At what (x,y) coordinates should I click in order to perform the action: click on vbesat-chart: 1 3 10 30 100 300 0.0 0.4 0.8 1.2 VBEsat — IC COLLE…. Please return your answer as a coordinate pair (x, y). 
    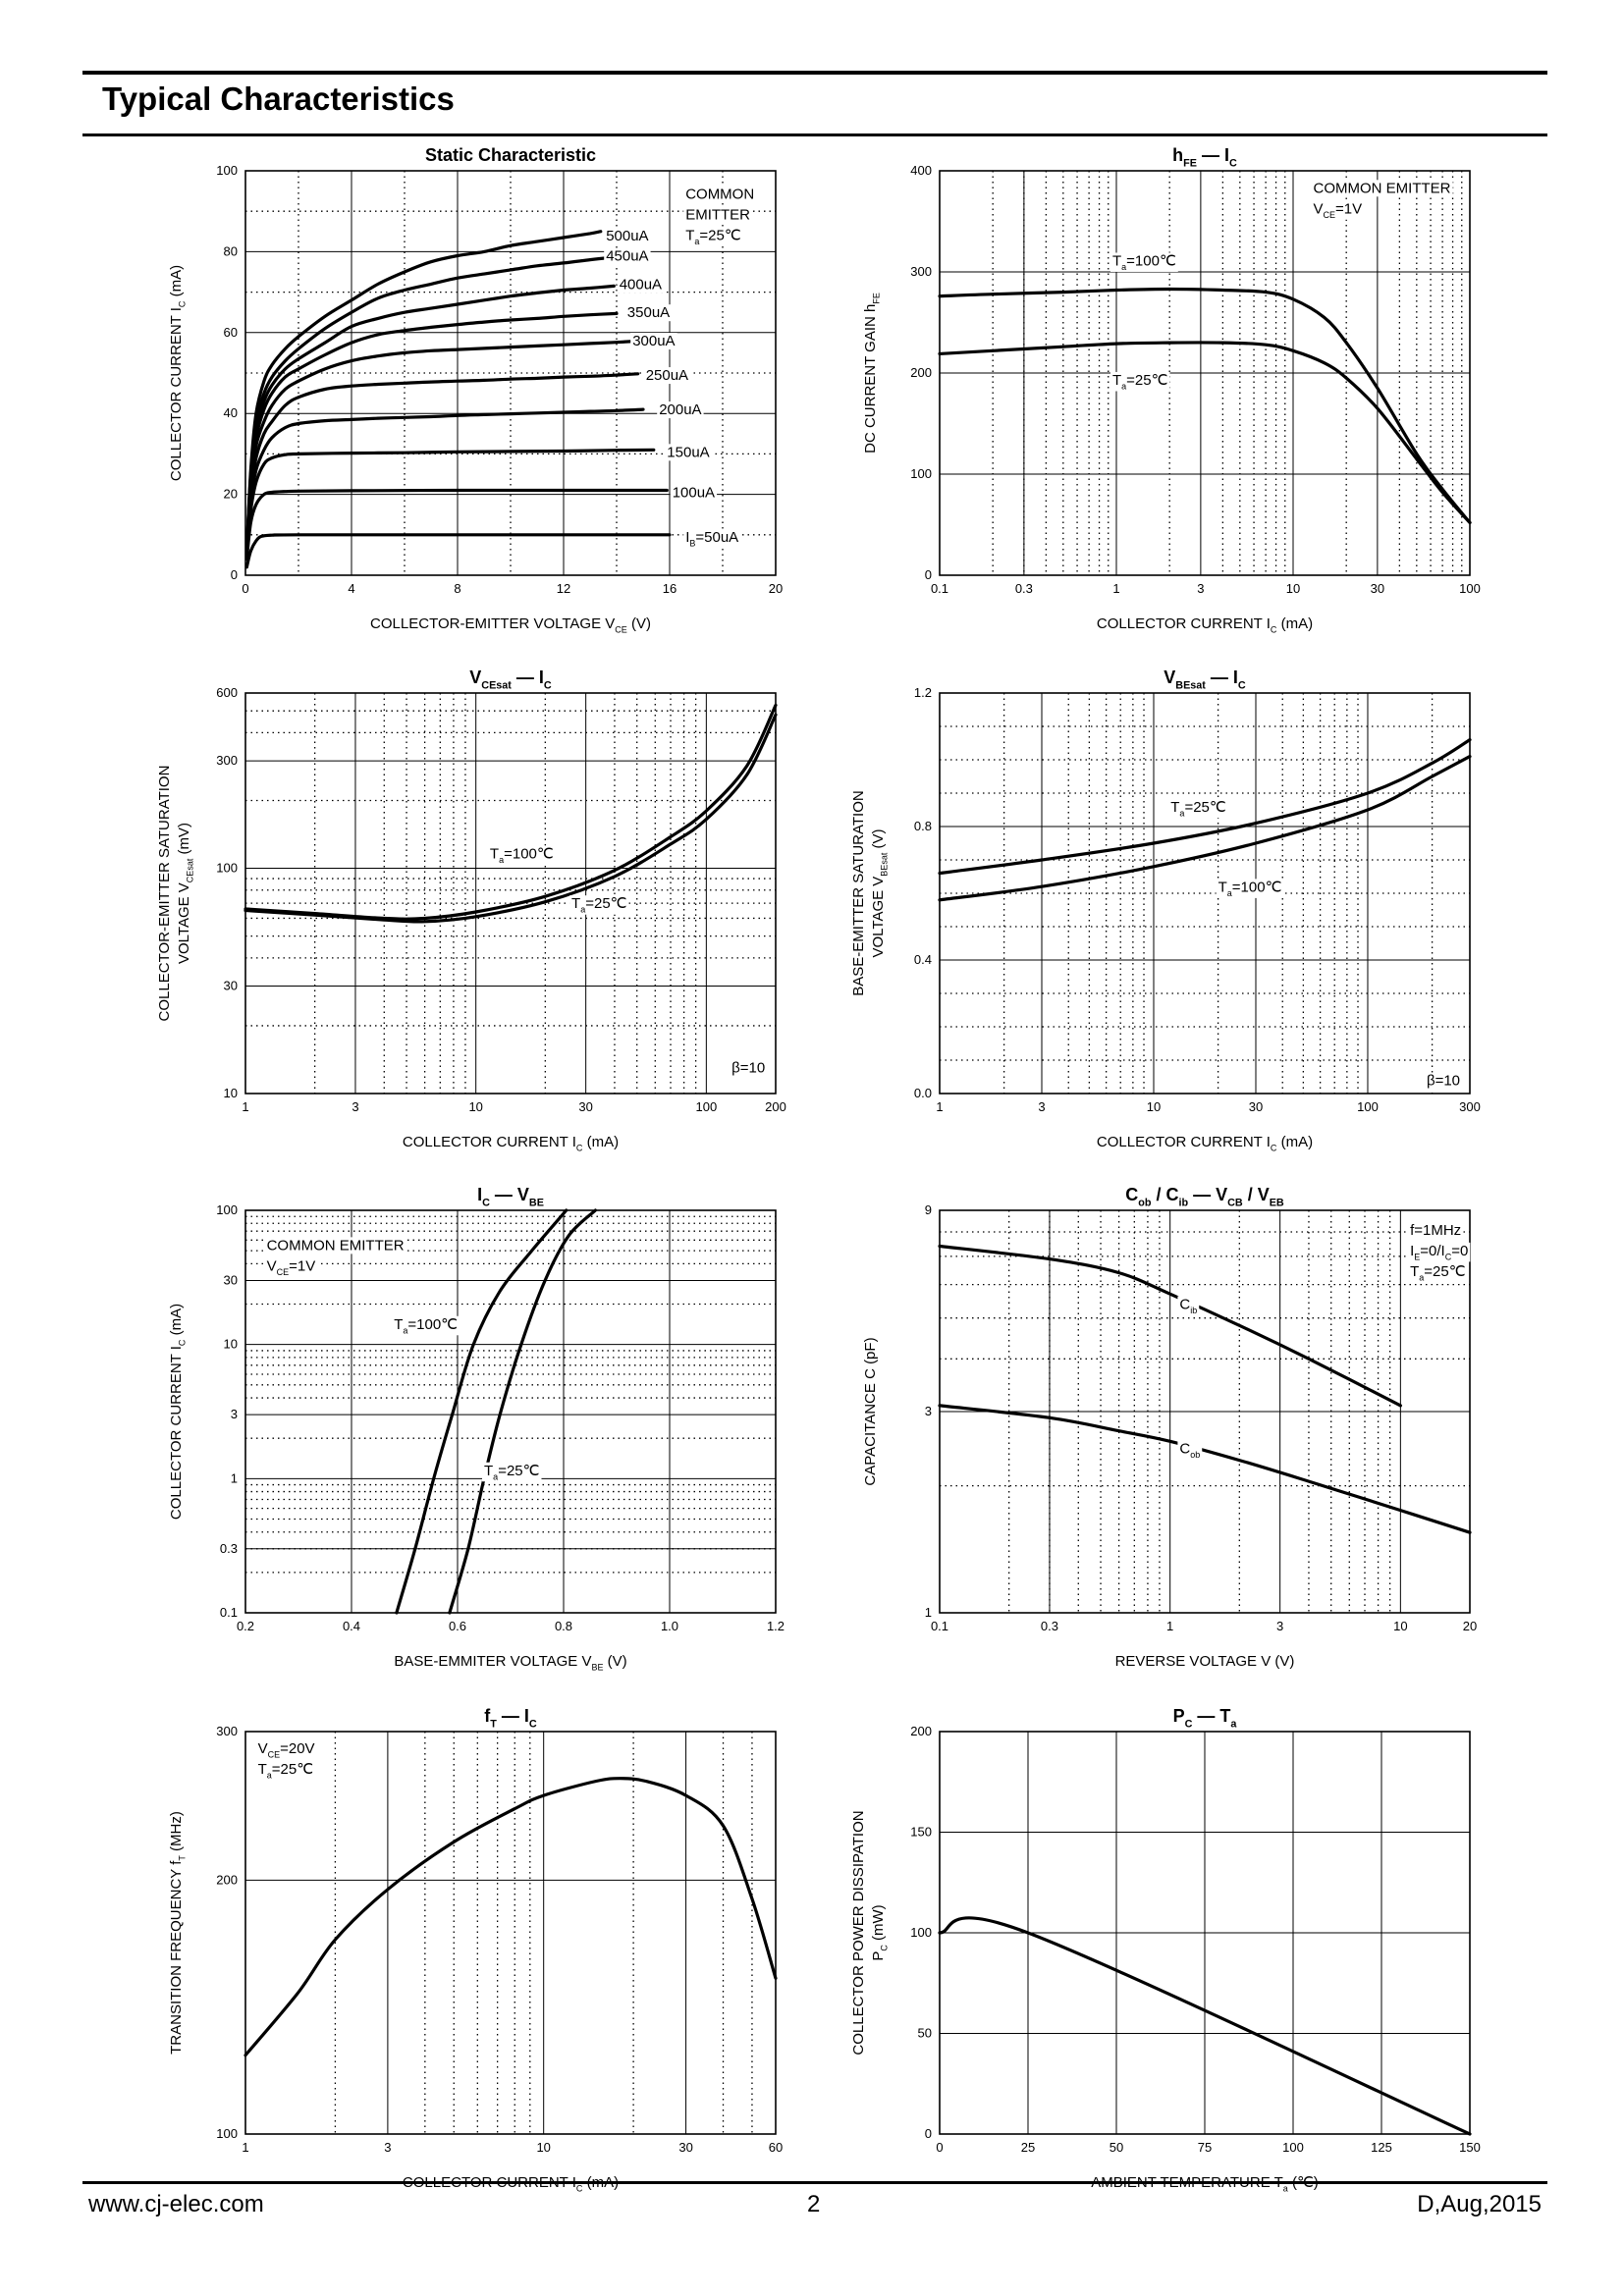
    Looking at the image, I should click on (1165, 910).